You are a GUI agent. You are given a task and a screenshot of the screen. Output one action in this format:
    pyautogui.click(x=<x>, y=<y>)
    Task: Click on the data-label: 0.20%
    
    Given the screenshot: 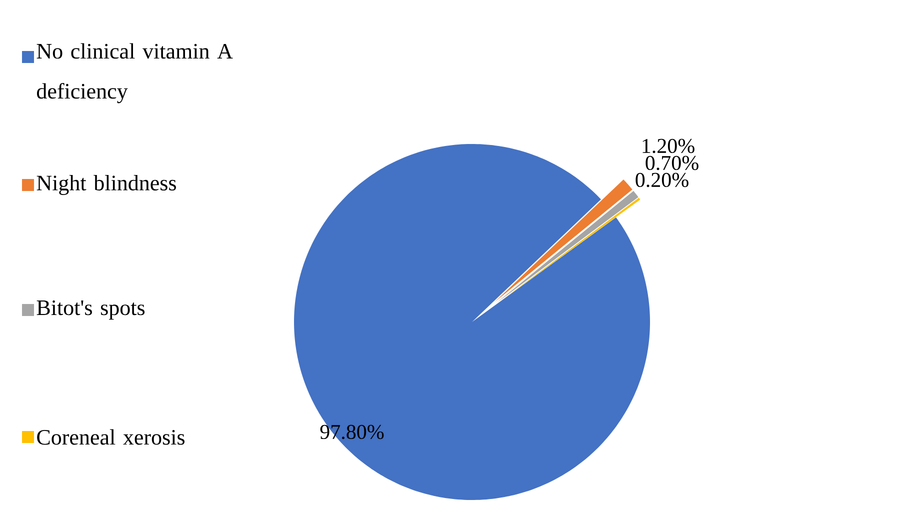 What is the action you would take?
    pyautogui.click(x=662, y=180)
    